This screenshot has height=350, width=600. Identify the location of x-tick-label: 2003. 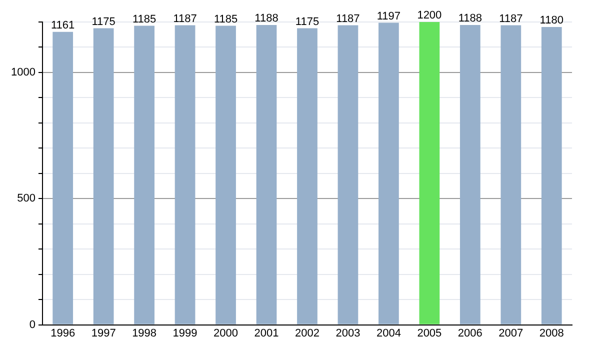
(348, 333).